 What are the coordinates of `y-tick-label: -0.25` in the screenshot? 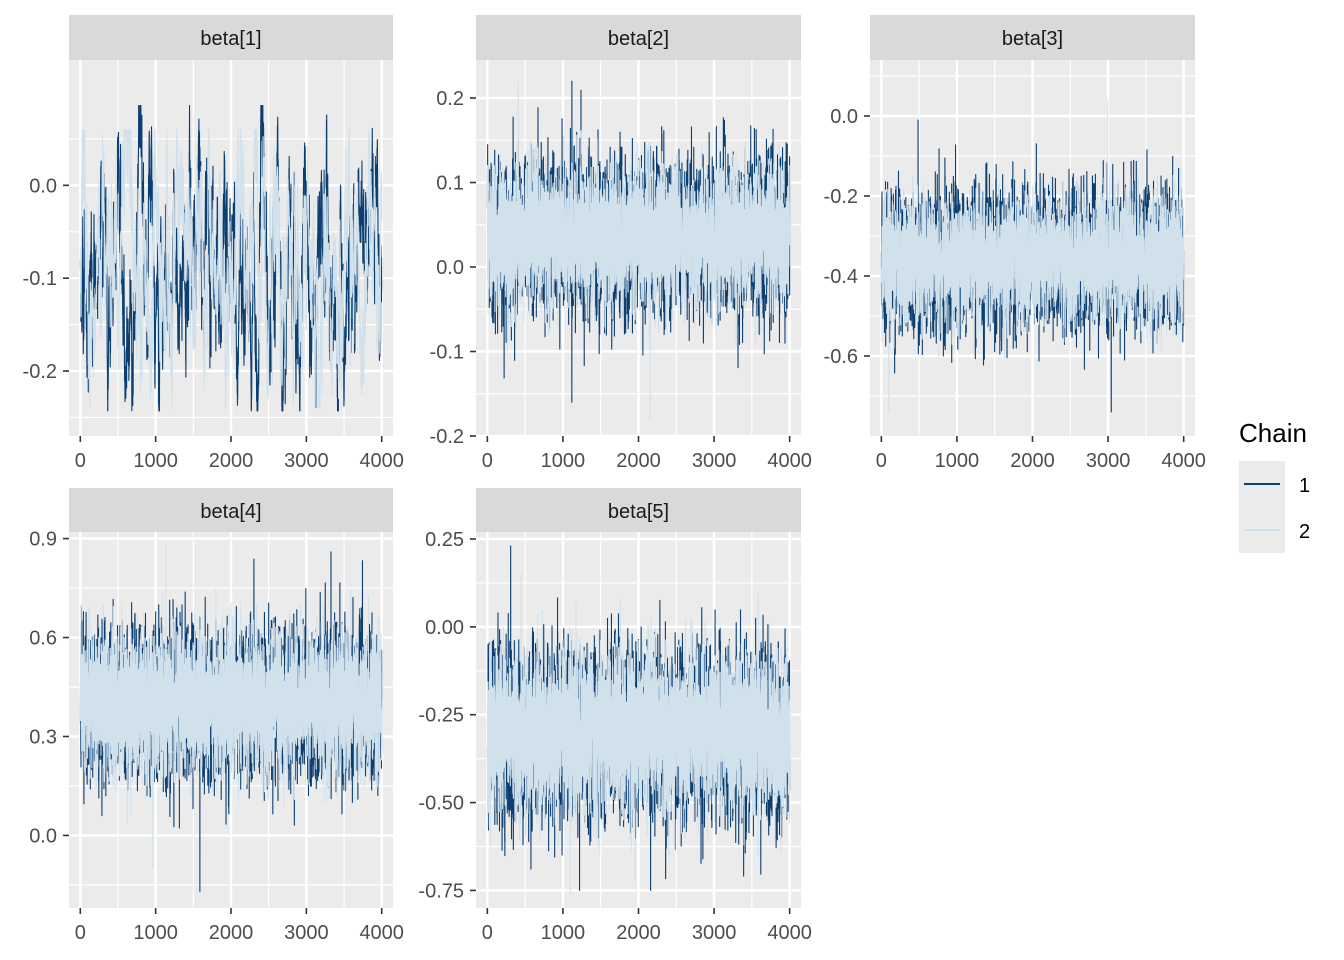 It's located at (441, 716).